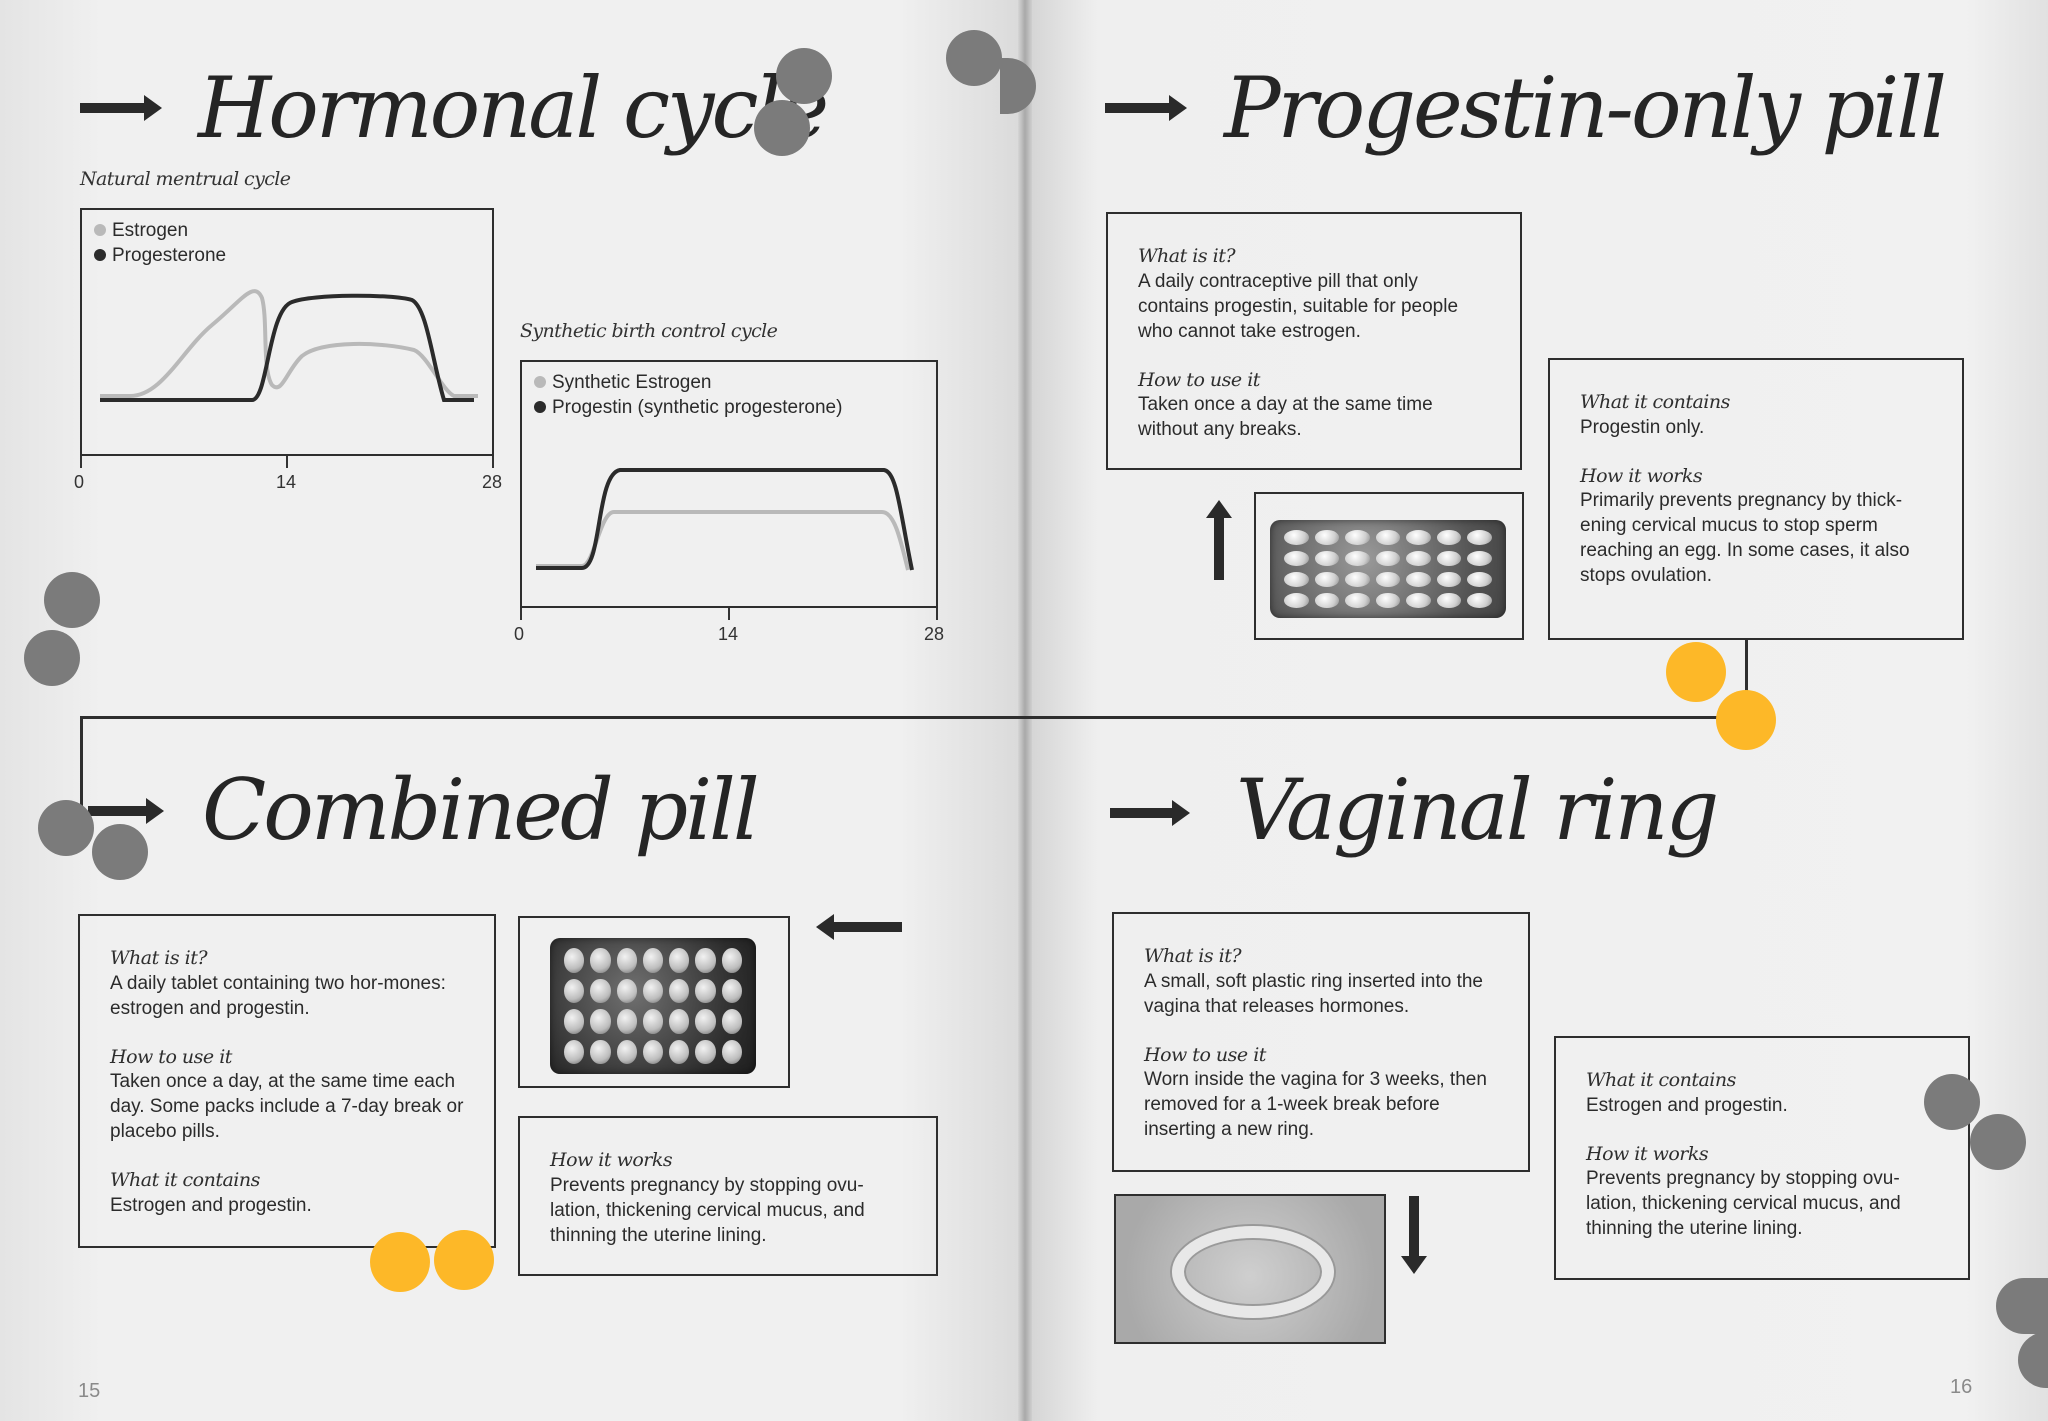  Describe the element at coordinates (481, 810) in the screenshot. I see `section-title-combined-pill: Combined pill` at that location.